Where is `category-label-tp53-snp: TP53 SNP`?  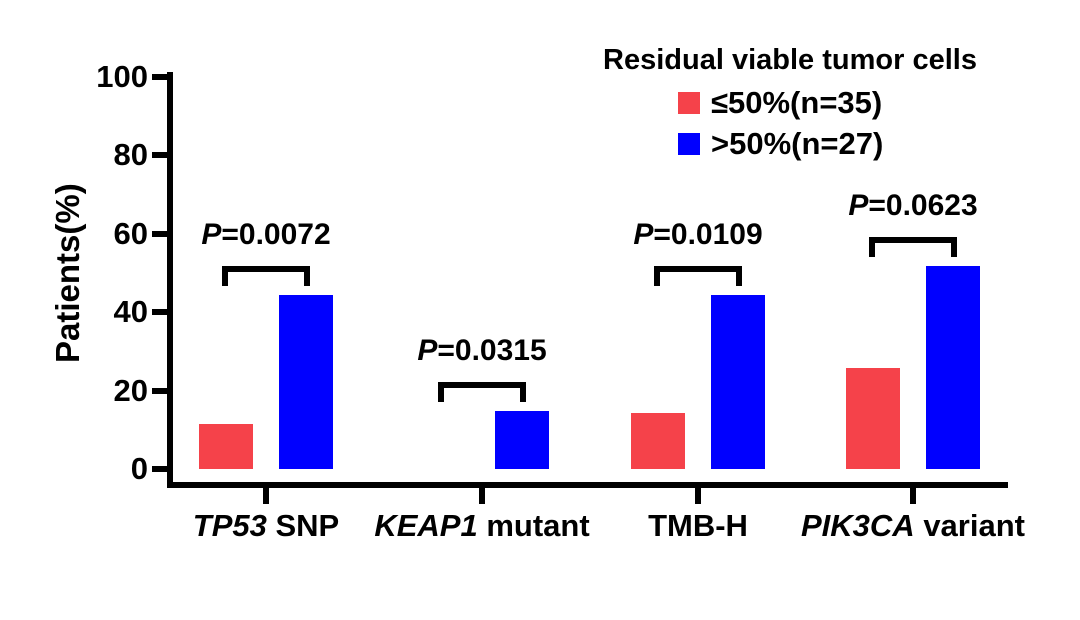 category-label-tp53-snp: TP53 SNP is located at coordinates (266, 525).